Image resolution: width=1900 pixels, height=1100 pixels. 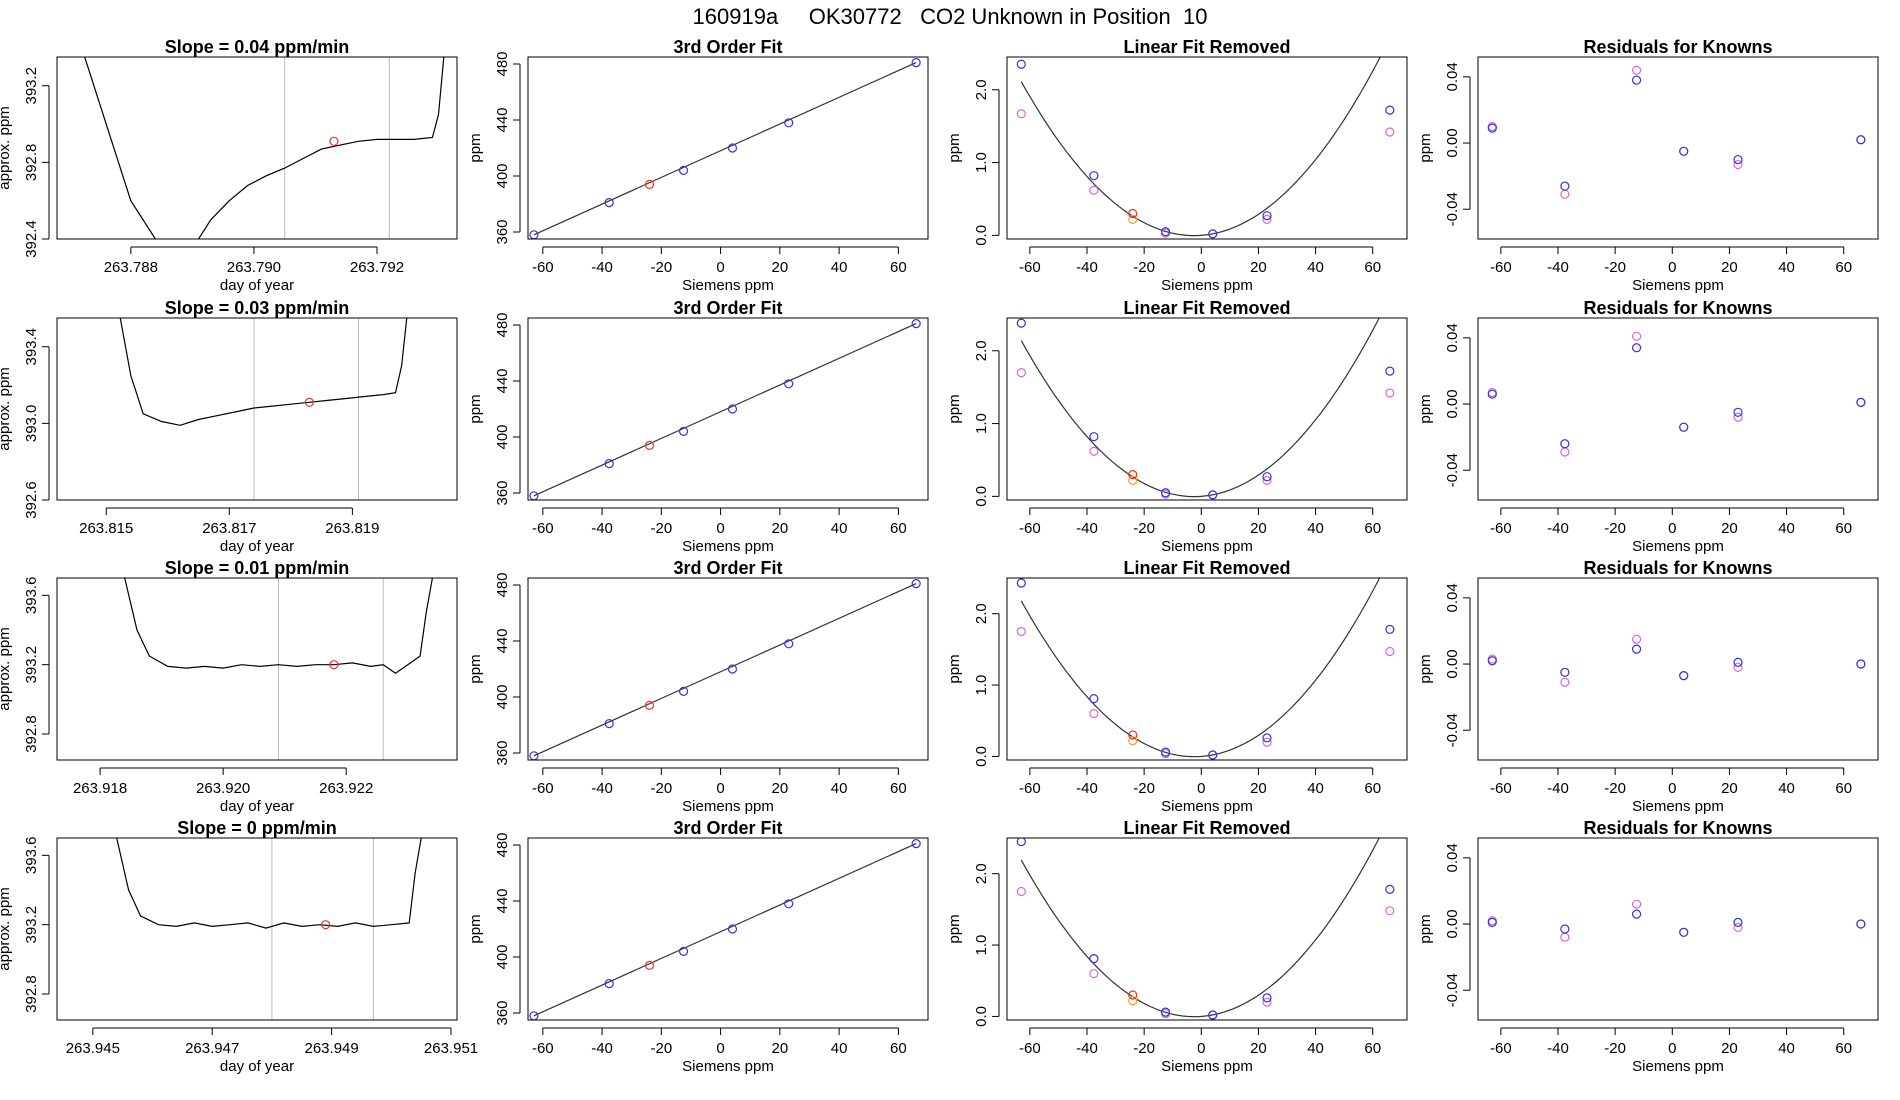 What do you see at coordinates (1425, 408) in the screenshot?
I see `y-axis-label: ppm` at bounding box center [1425, 408].